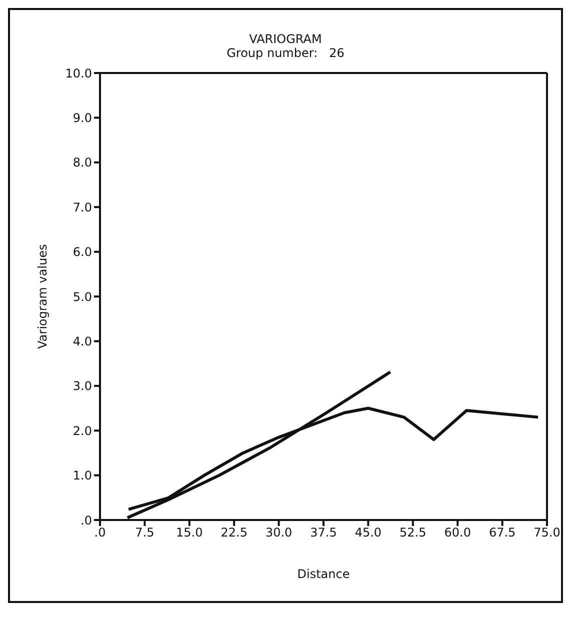  What do you see at coordinates (502, 533) in the screenshot?
I see `x-tick-label: 67.5` at bounding box center [502, 533].